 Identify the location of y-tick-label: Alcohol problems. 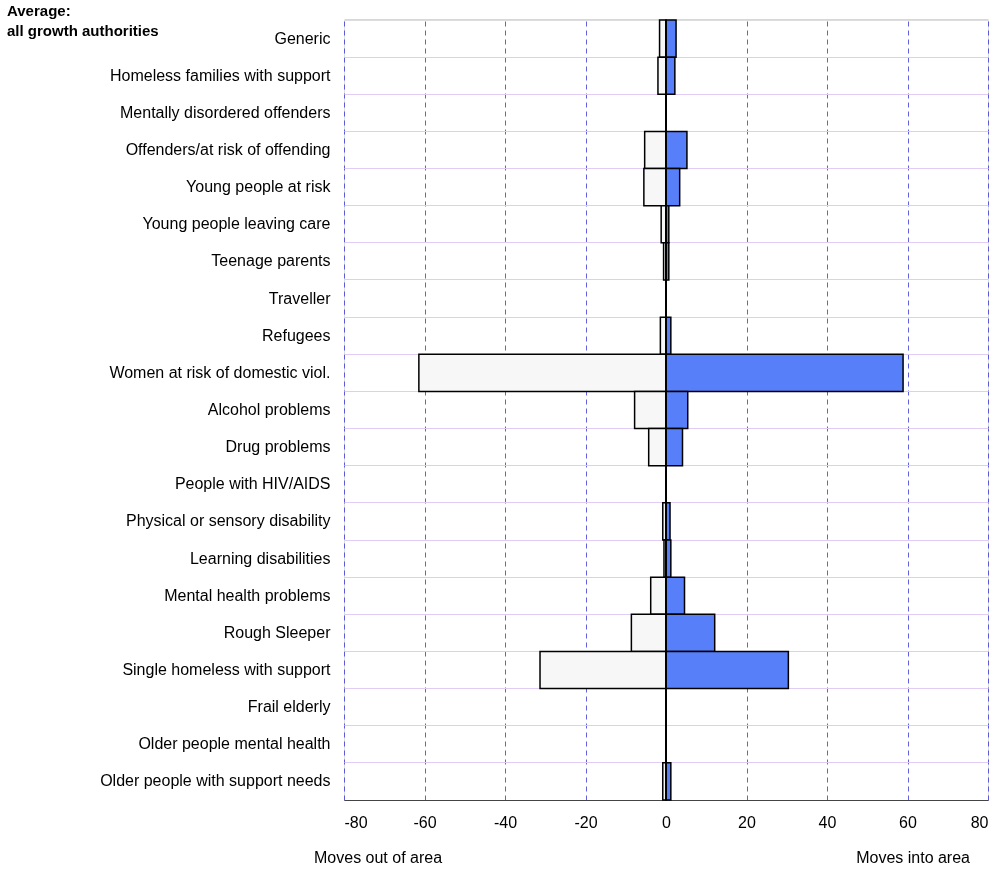
(269, 409).